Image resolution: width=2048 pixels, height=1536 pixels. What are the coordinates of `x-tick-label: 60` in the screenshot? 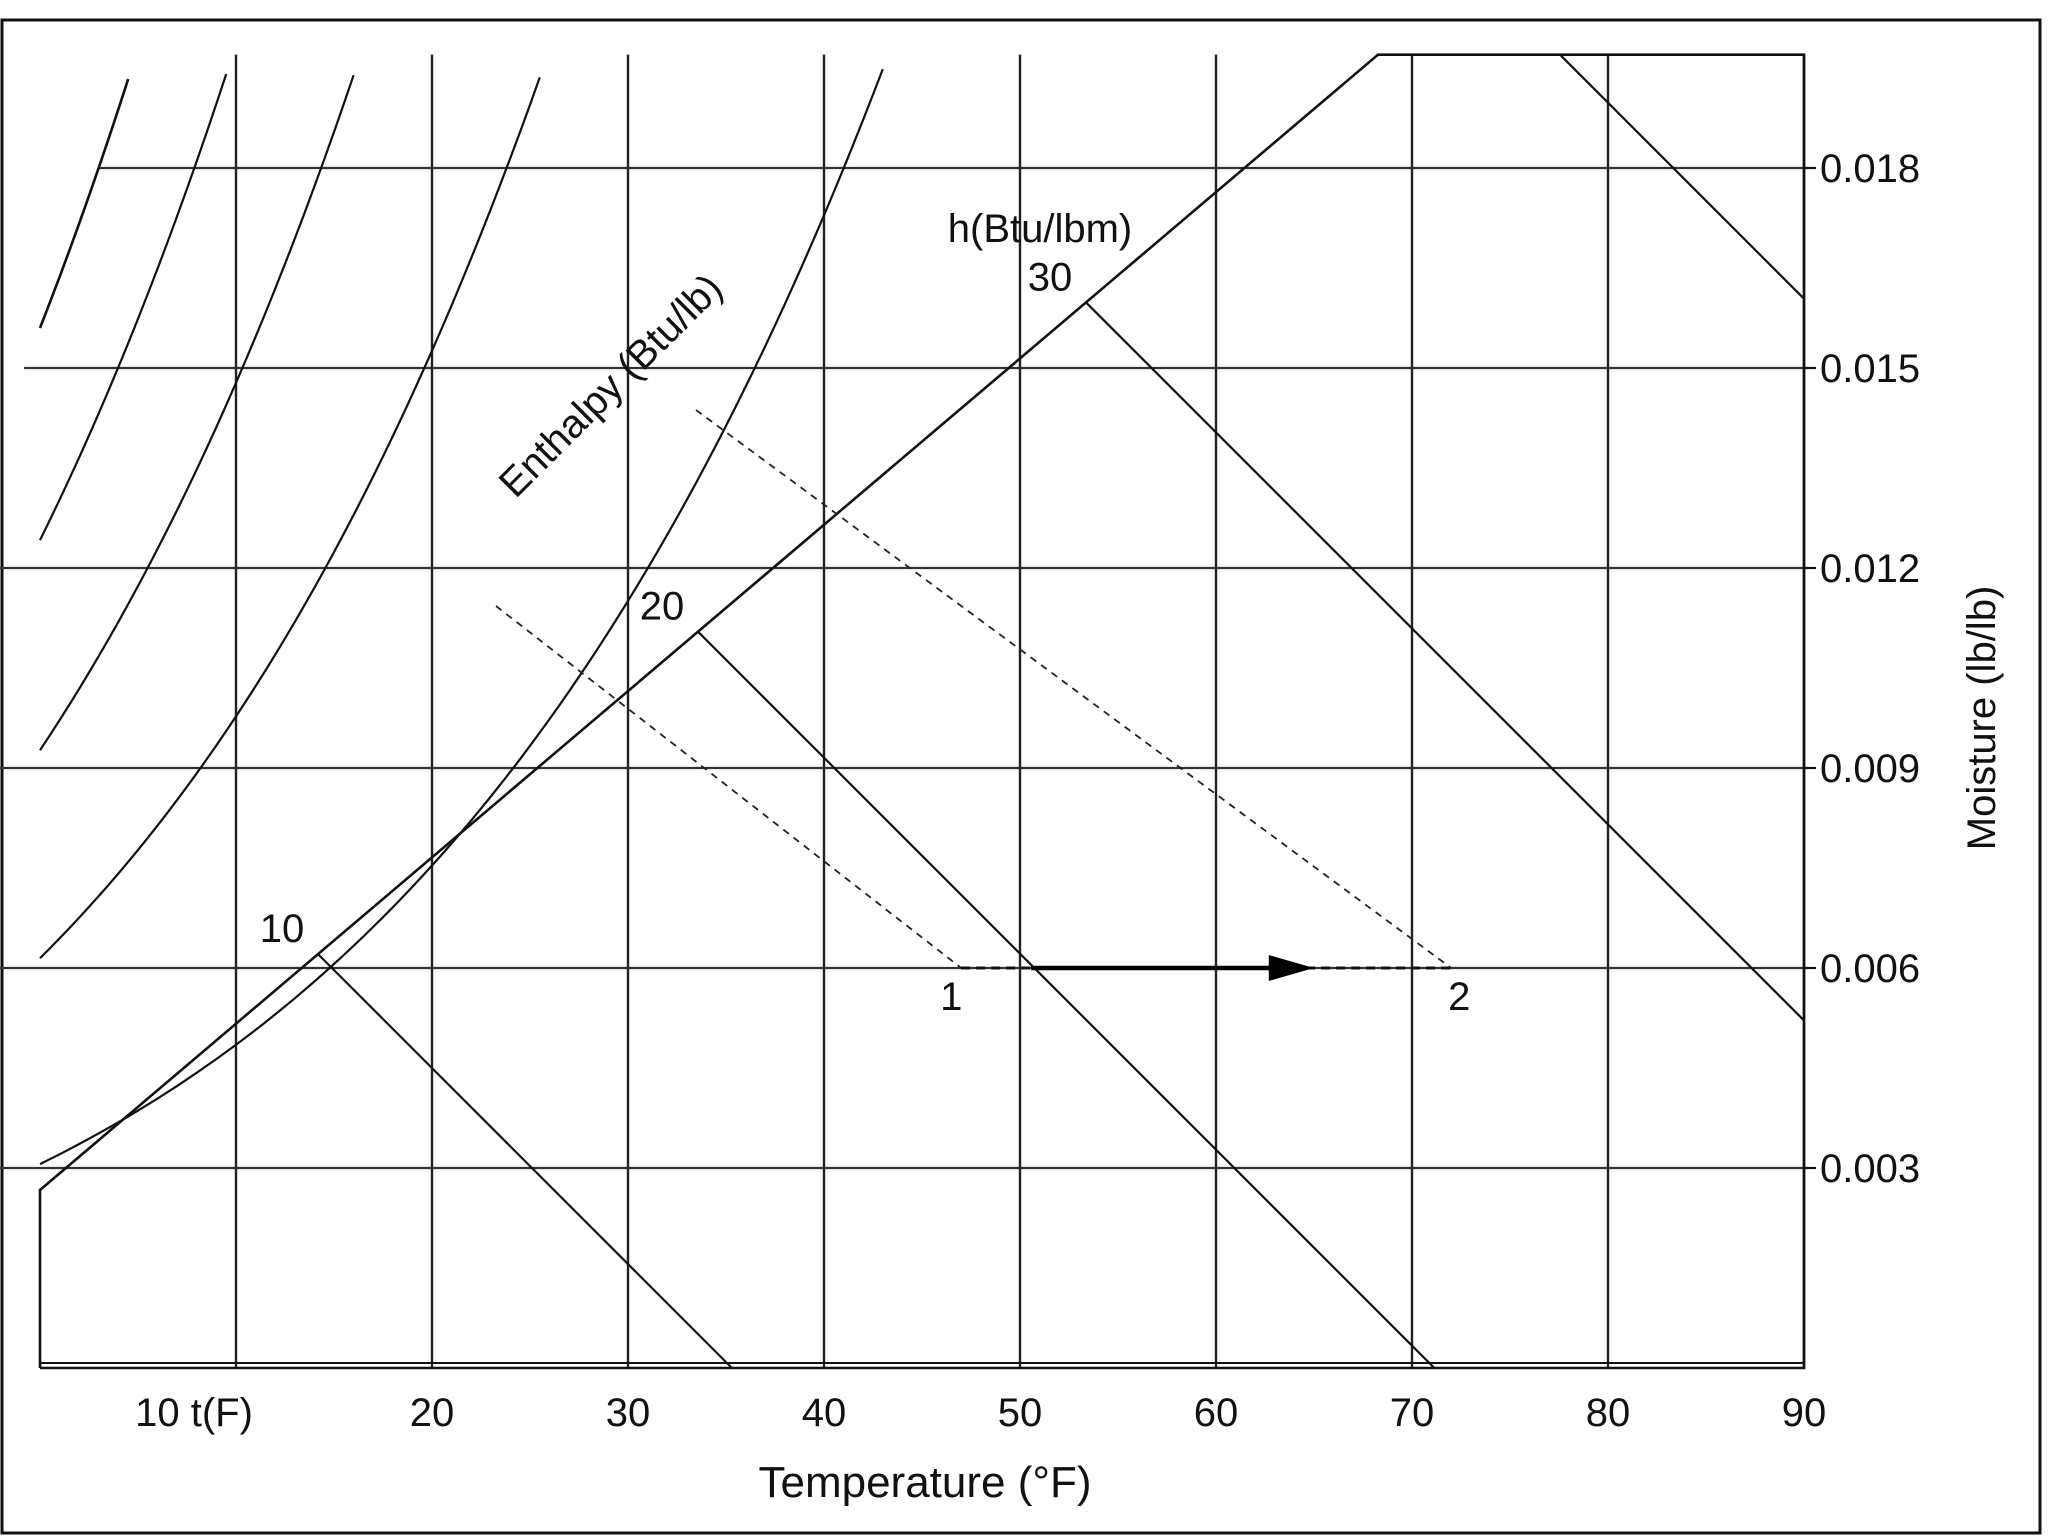 It's located at (1216, 1413).